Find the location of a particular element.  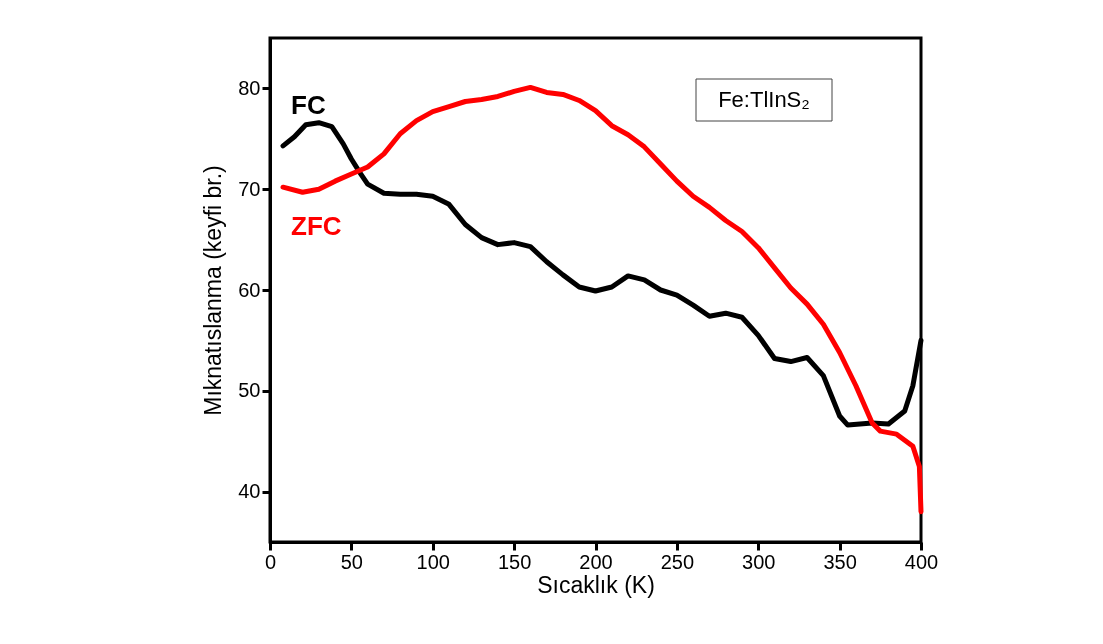

y-tick-label: 80 is located at coordinates (249, 87).